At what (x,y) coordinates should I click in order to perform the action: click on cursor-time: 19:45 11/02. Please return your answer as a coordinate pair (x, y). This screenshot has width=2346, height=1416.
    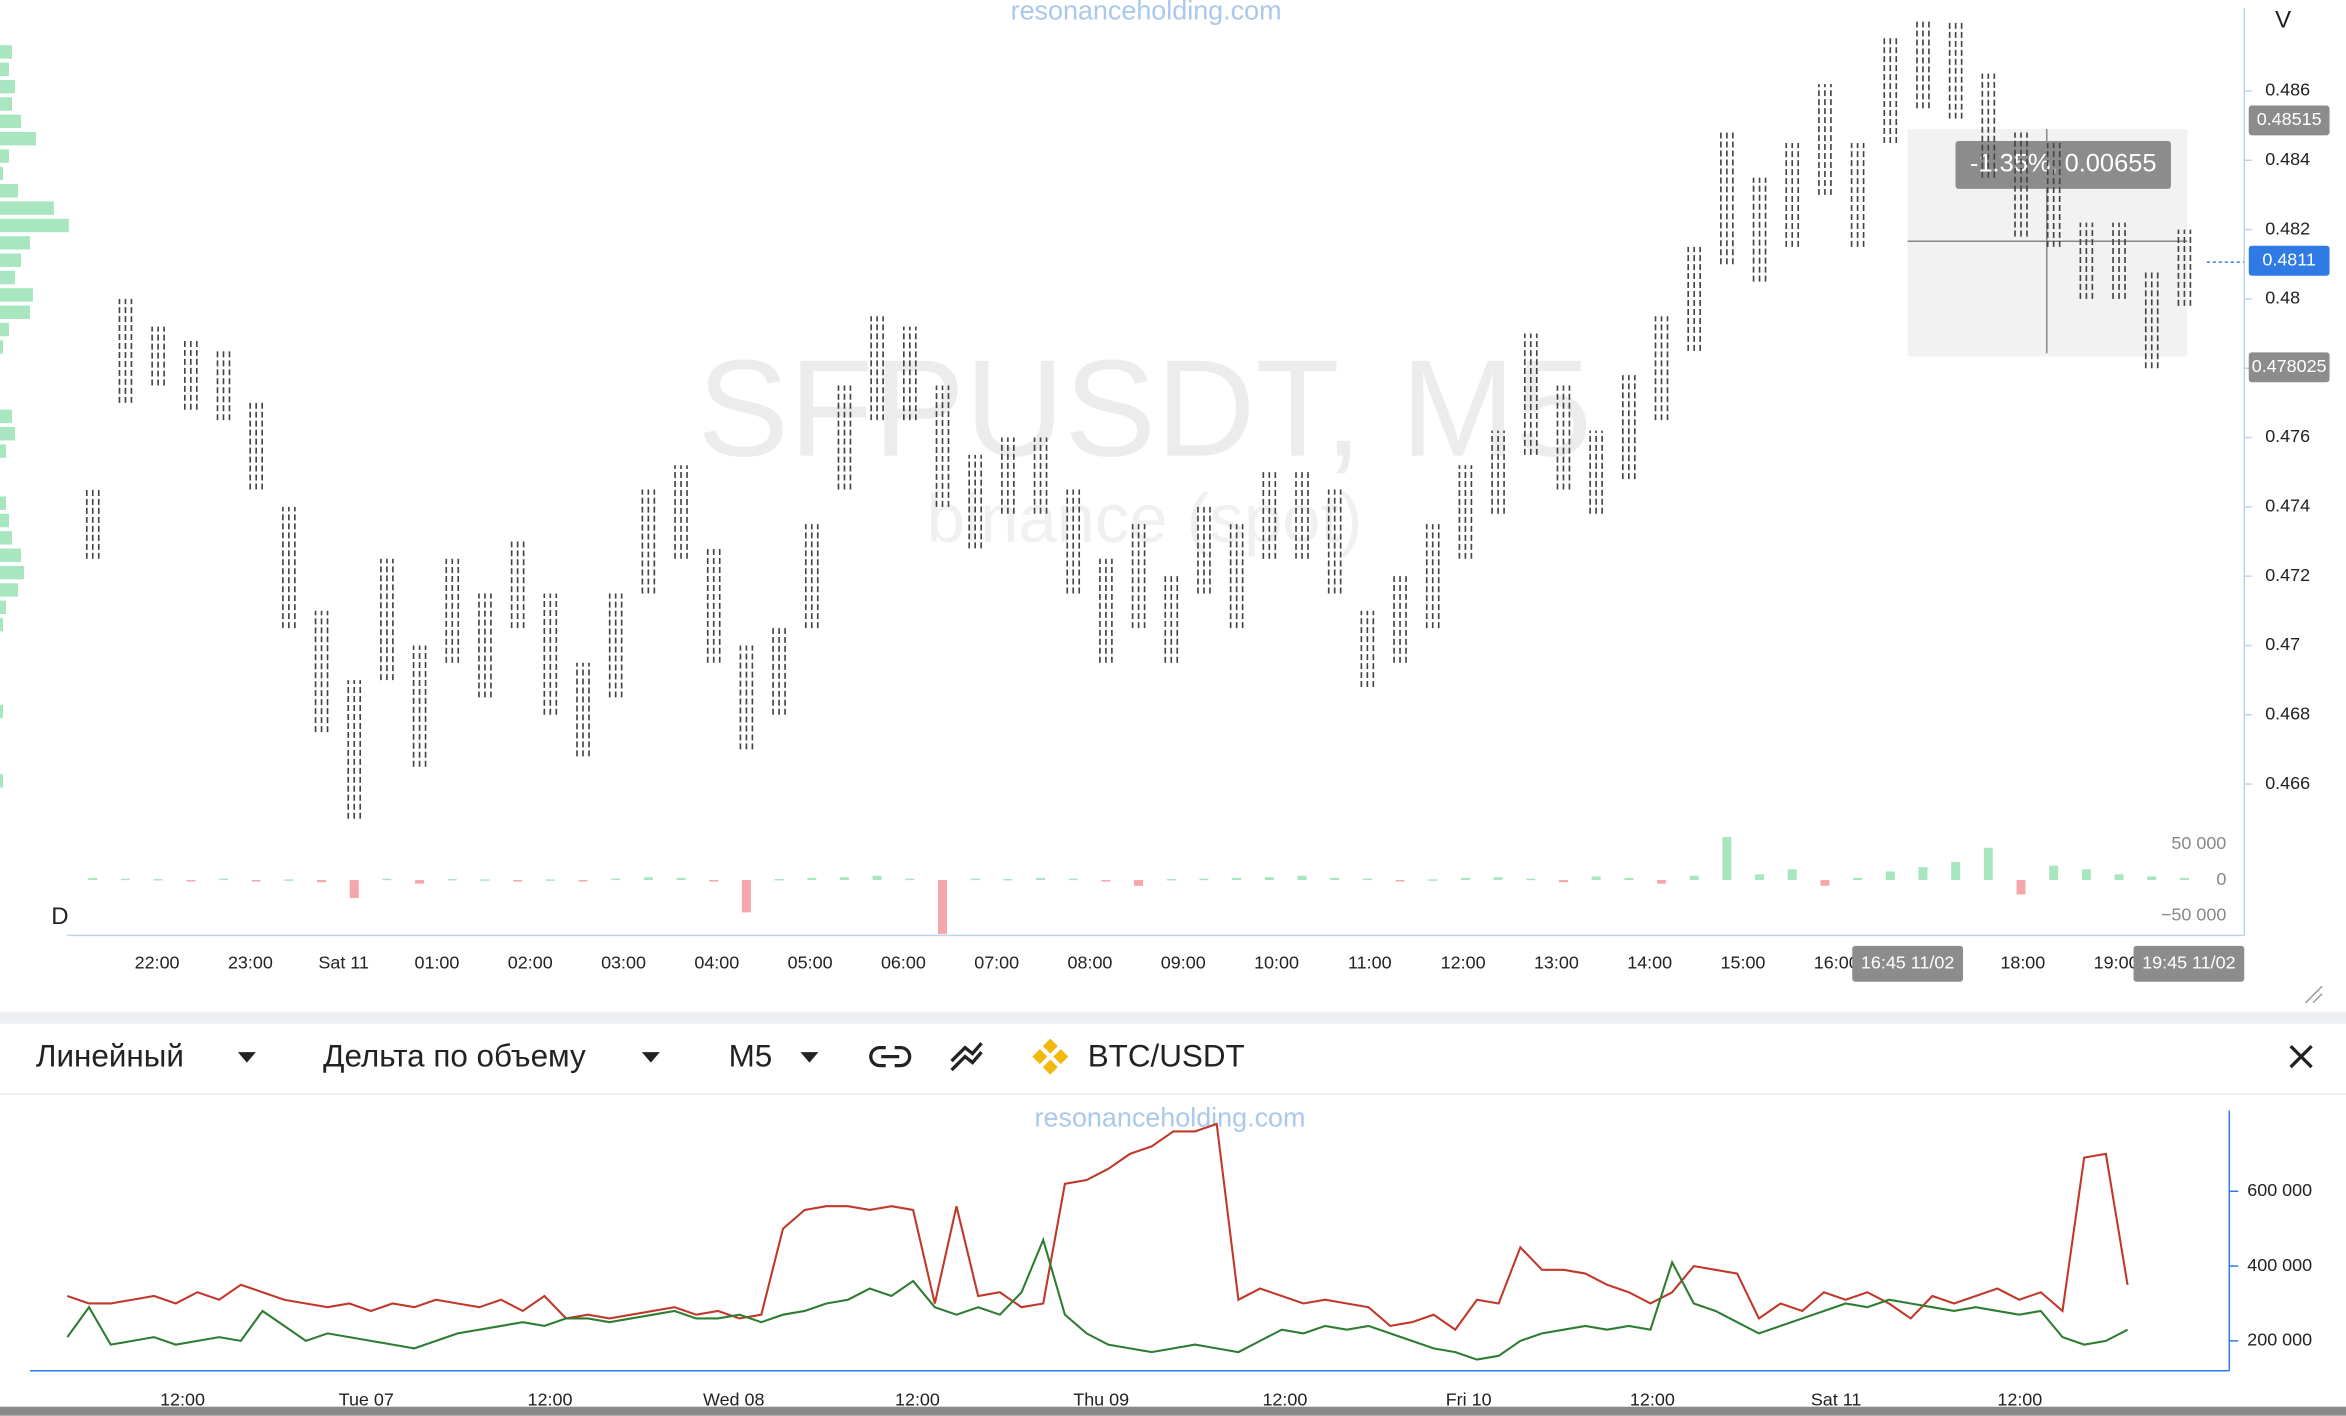
    Looking at the image, I should click on (2188, 963).